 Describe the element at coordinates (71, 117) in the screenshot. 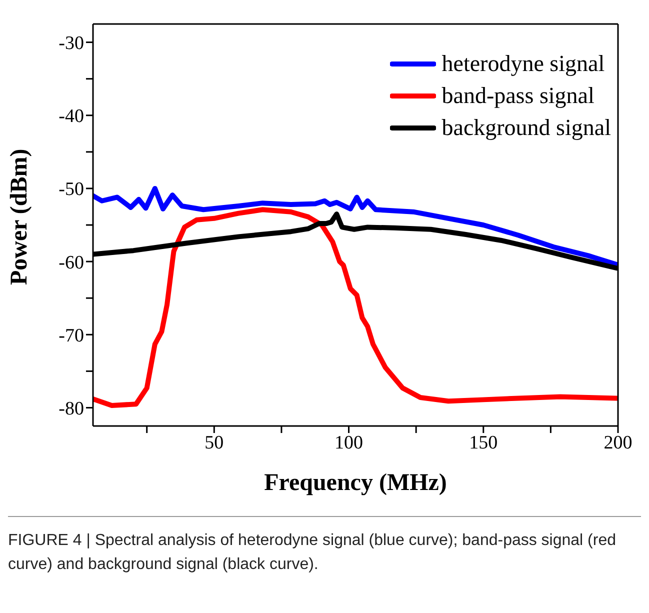

I see `y-tick-label: -40` at that location.